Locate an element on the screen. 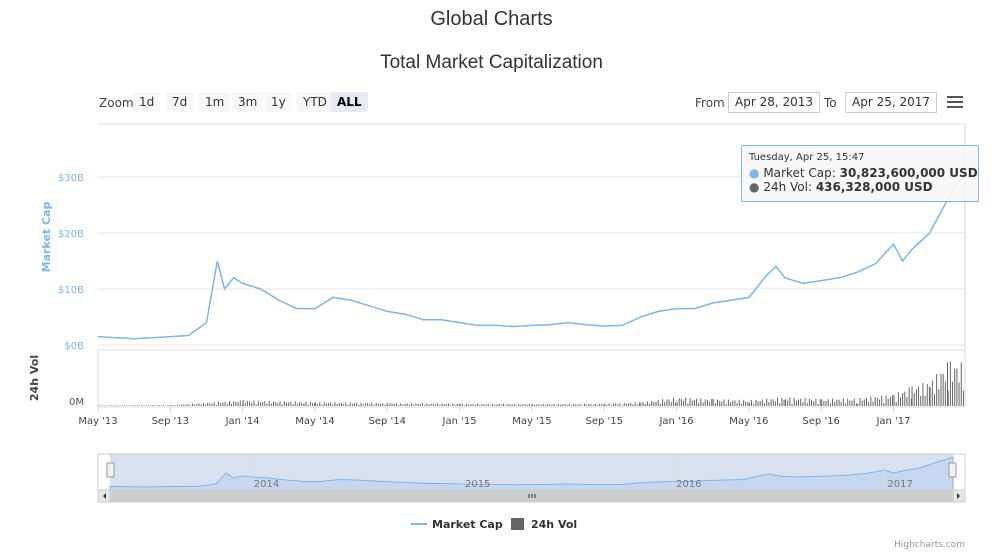  y-tick-label: $20B is located at coordinates (71, 234).